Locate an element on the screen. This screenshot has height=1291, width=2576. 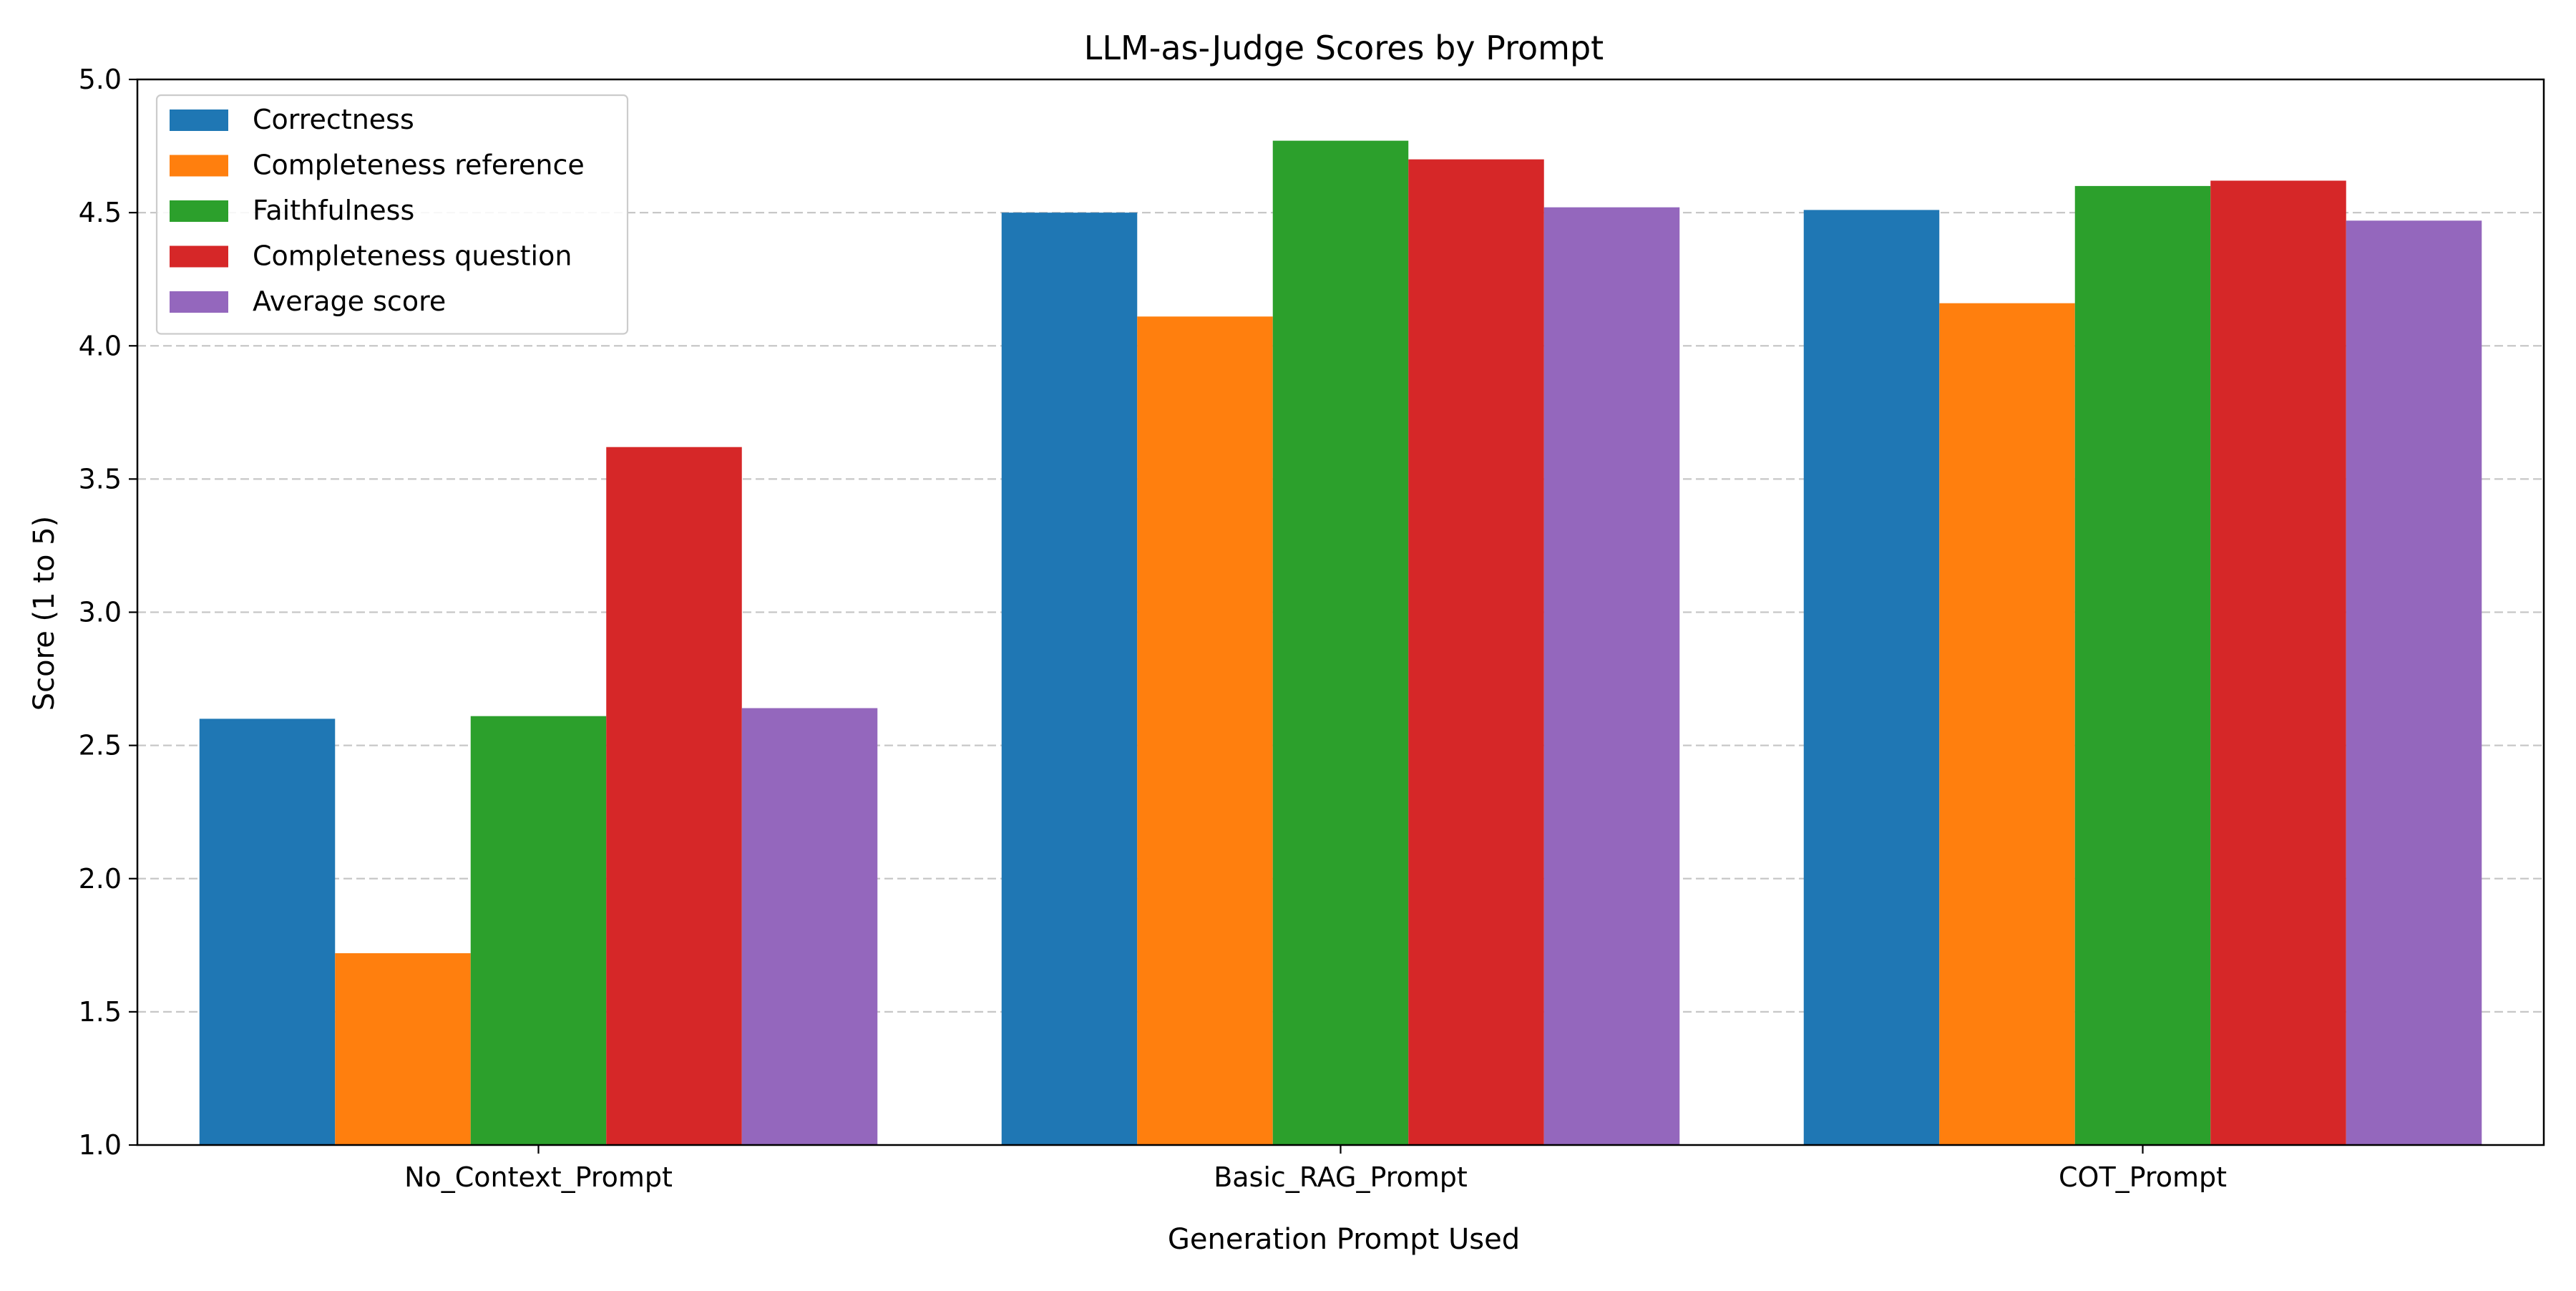
legend-label: Faithfulness is located at coordinates (333, 210).